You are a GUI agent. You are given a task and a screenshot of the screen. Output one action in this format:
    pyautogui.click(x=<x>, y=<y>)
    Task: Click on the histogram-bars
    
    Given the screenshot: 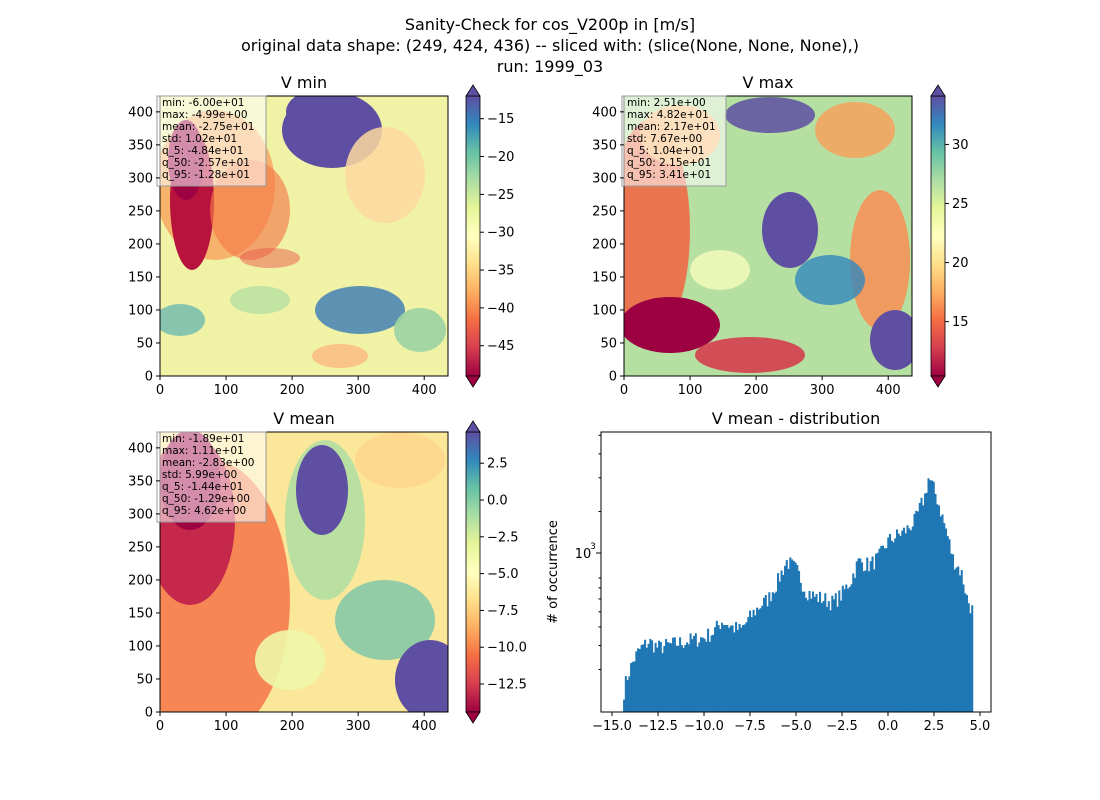 What is the action you would take?
    pyautogui.click(x=798, y=595)
    